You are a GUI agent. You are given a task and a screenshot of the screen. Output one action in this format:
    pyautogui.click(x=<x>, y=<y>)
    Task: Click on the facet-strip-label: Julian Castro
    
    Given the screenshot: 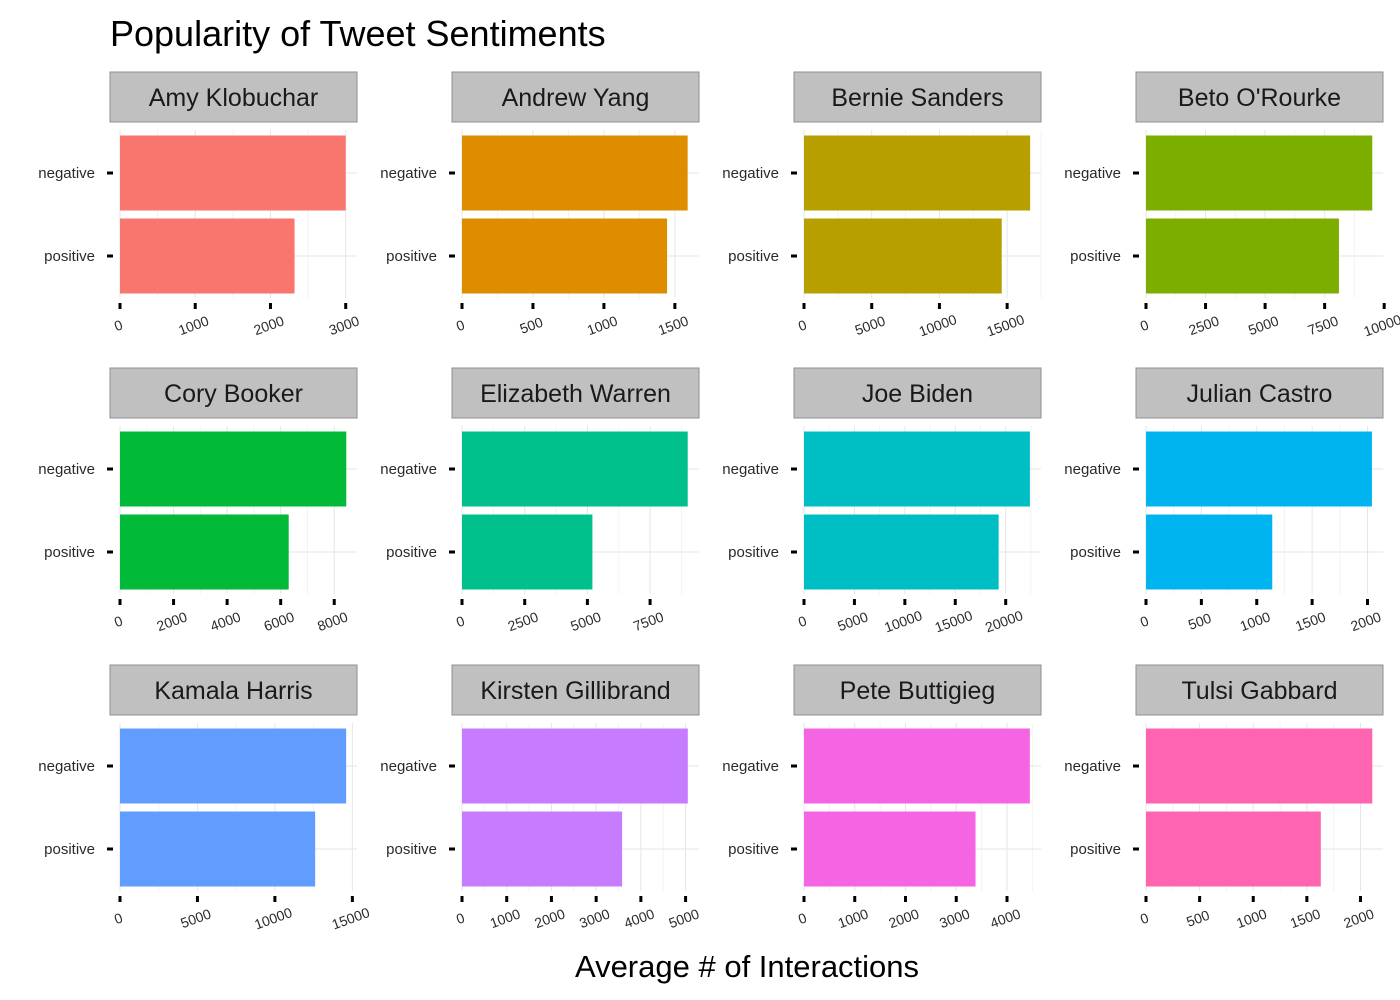 What is the action you would take?
    pyautogui.click(x=1260, y=394)
    